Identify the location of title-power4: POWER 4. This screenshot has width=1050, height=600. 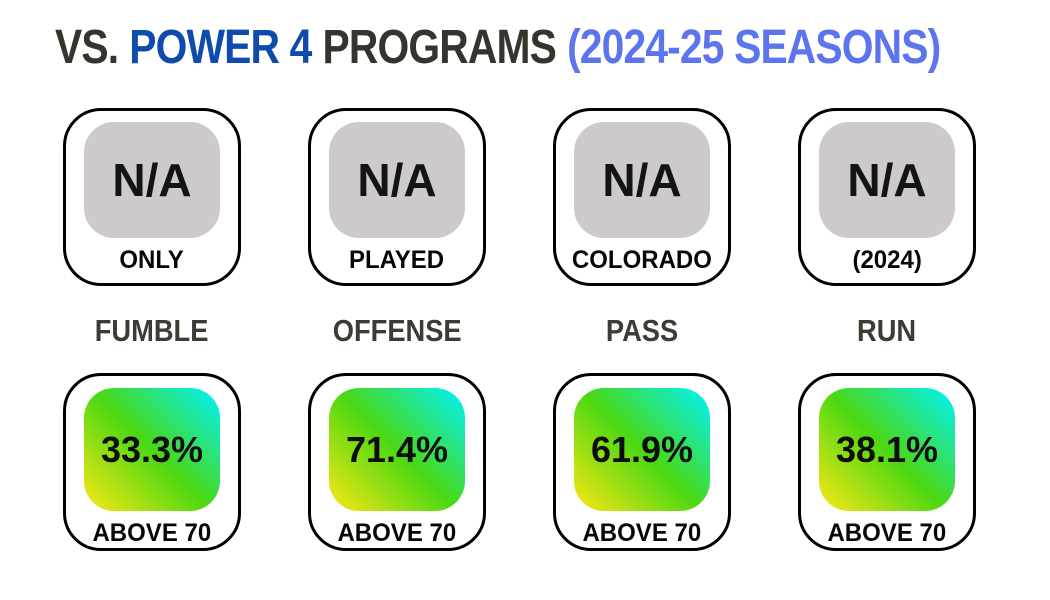
(220, 47).